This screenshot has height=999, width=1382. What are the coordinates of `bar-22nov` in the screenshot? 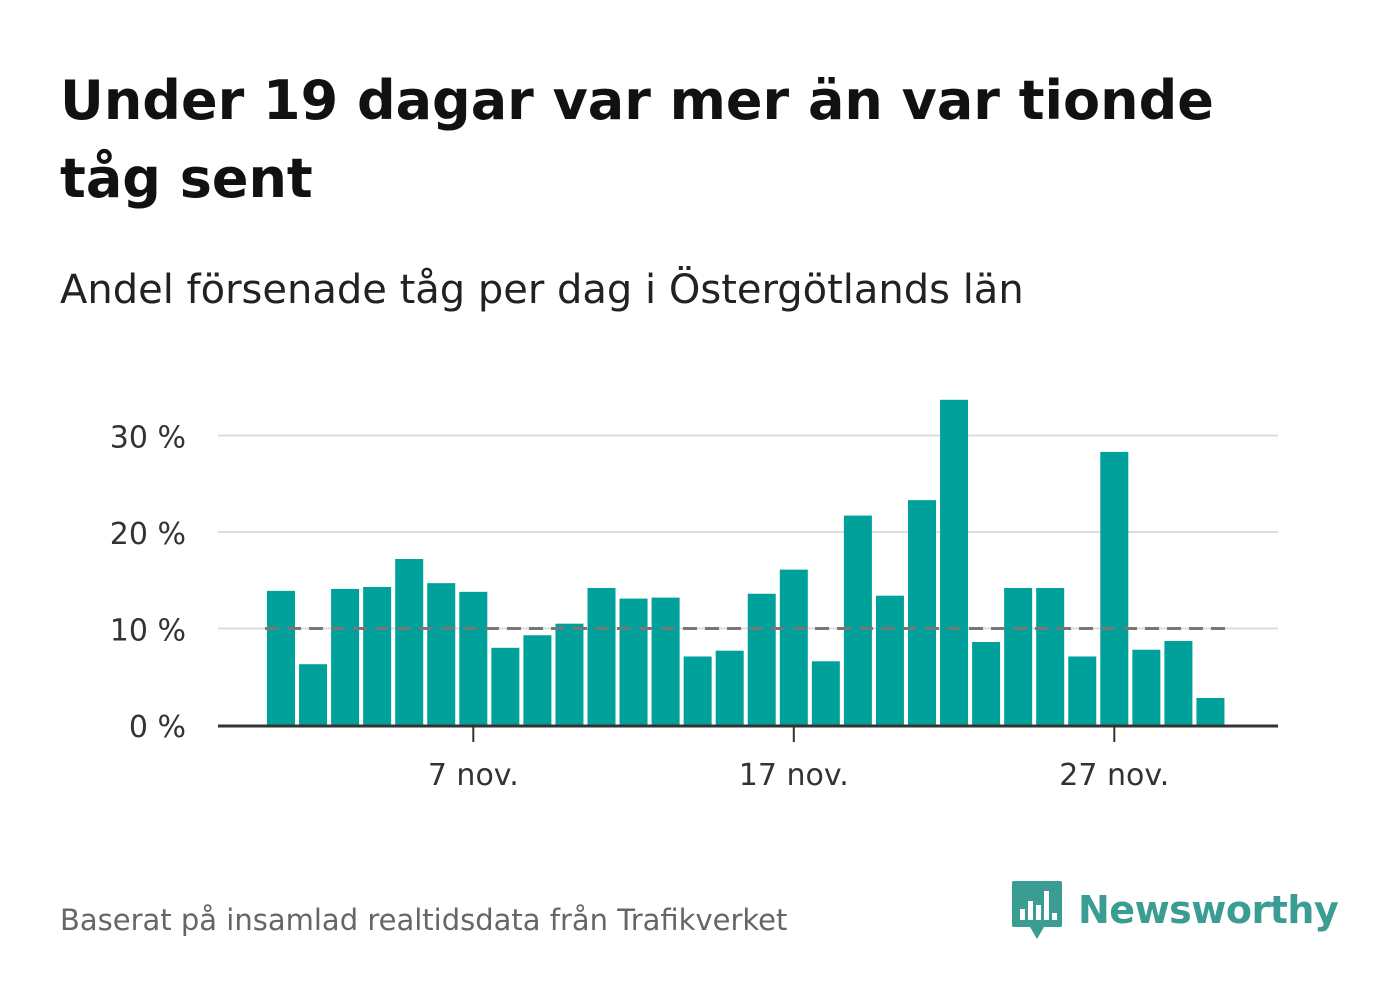 It's located at (954, 562).